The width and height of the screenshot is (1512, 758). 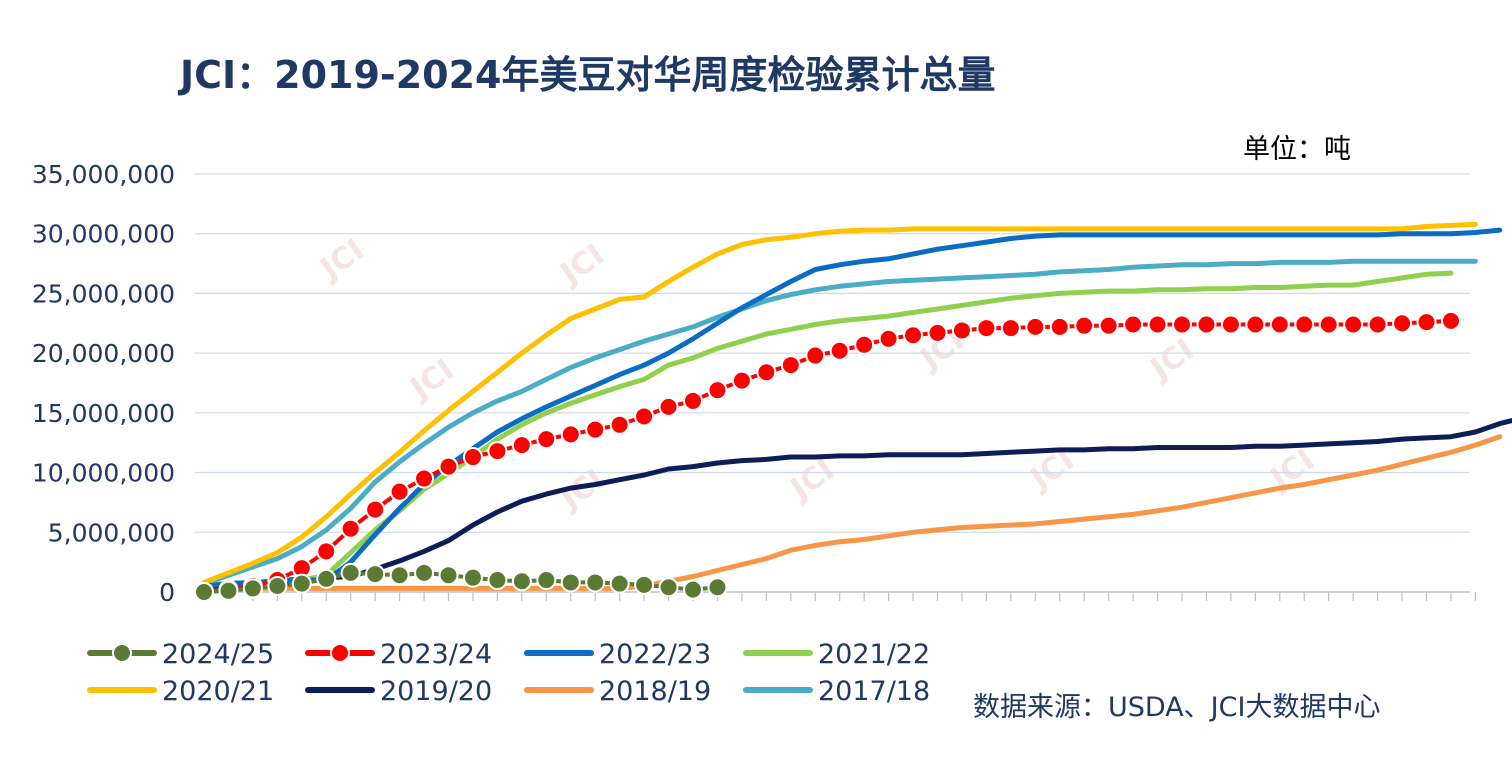 I want to click on legend-label: 2018/19, so click(x=655, y=691).